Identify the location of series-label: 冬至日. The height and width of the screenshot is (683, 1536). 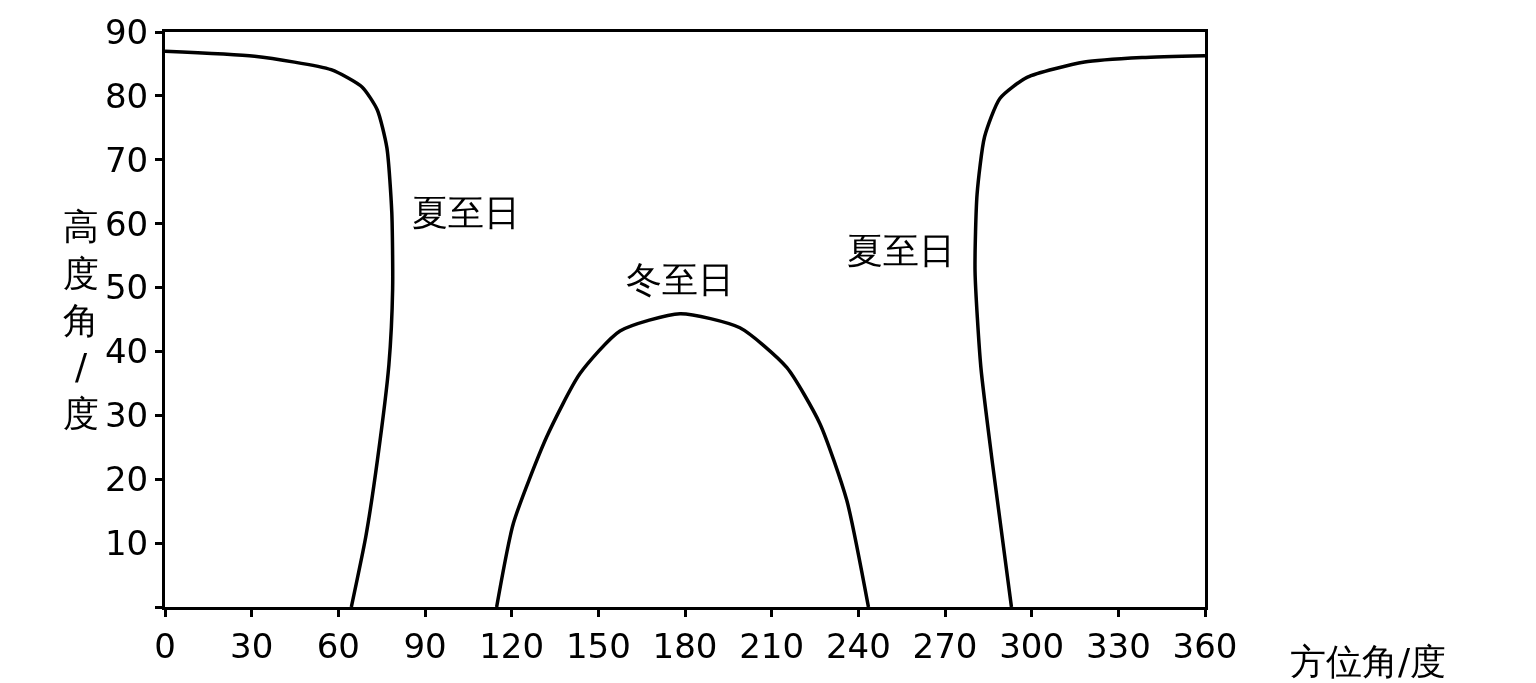
(680, 279).